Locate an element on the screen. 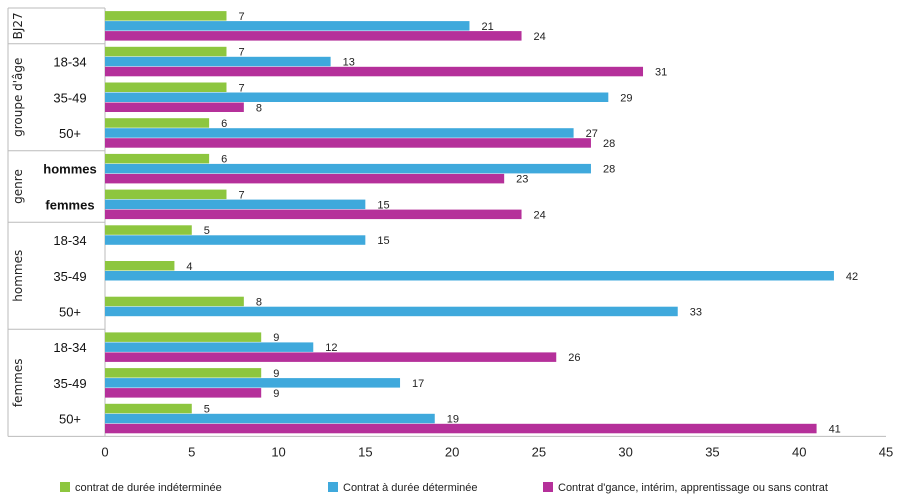  legend-label: contrat de durée indéterminée is located at coordinates (148, 488).